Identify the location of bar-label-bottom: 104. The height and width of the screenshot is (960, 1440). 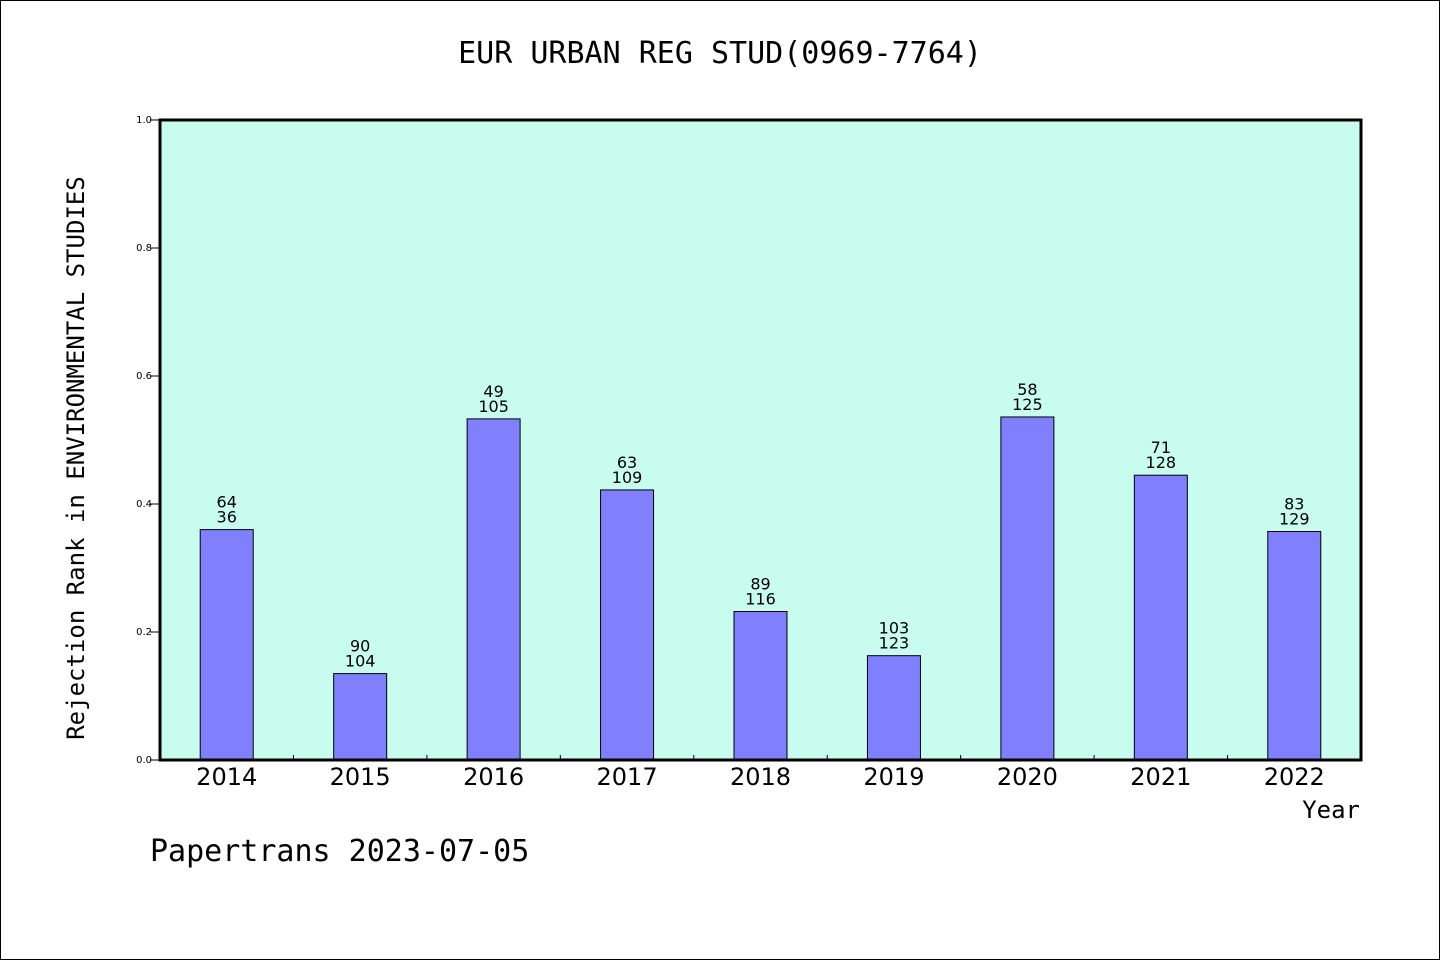
(360, 661).